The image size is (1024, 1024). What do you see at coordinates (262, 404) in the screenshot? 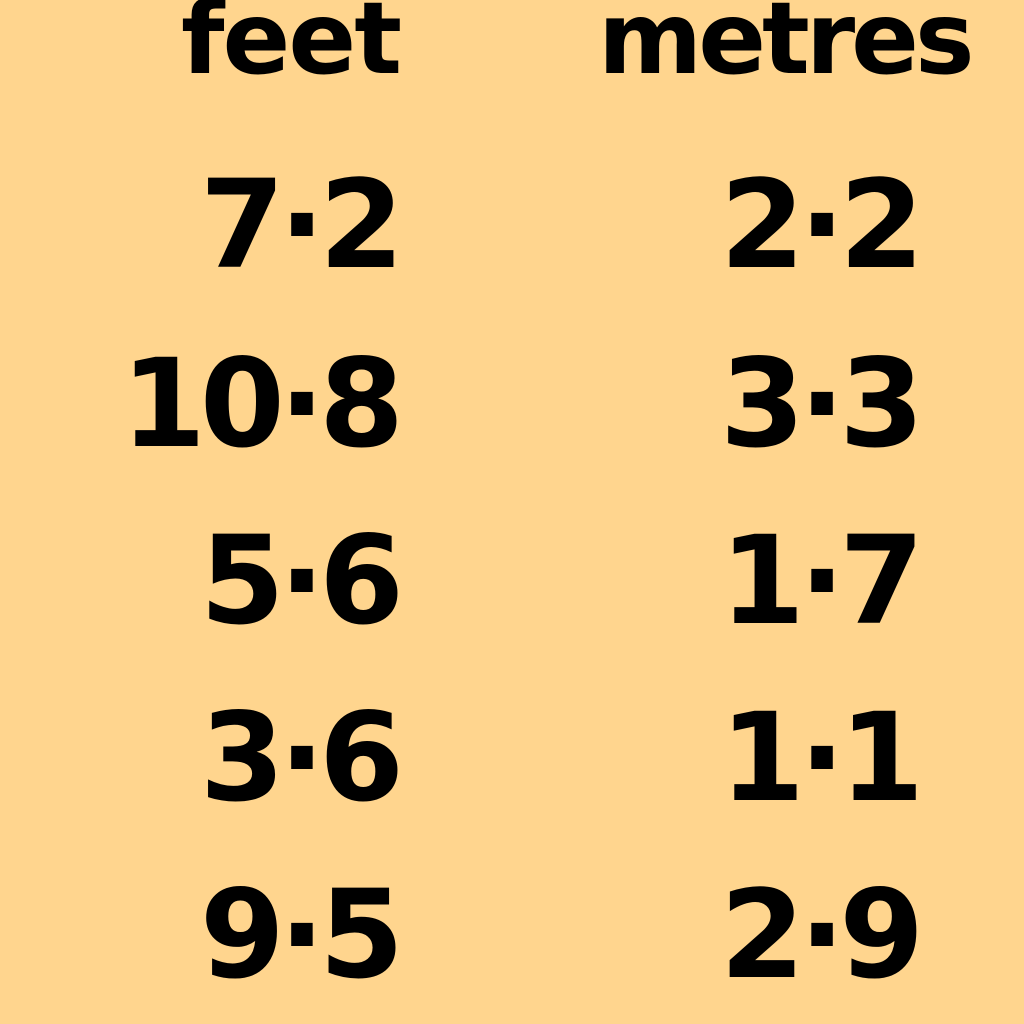
I see `feet-value: 10·8` at bounding box center [262, 404].